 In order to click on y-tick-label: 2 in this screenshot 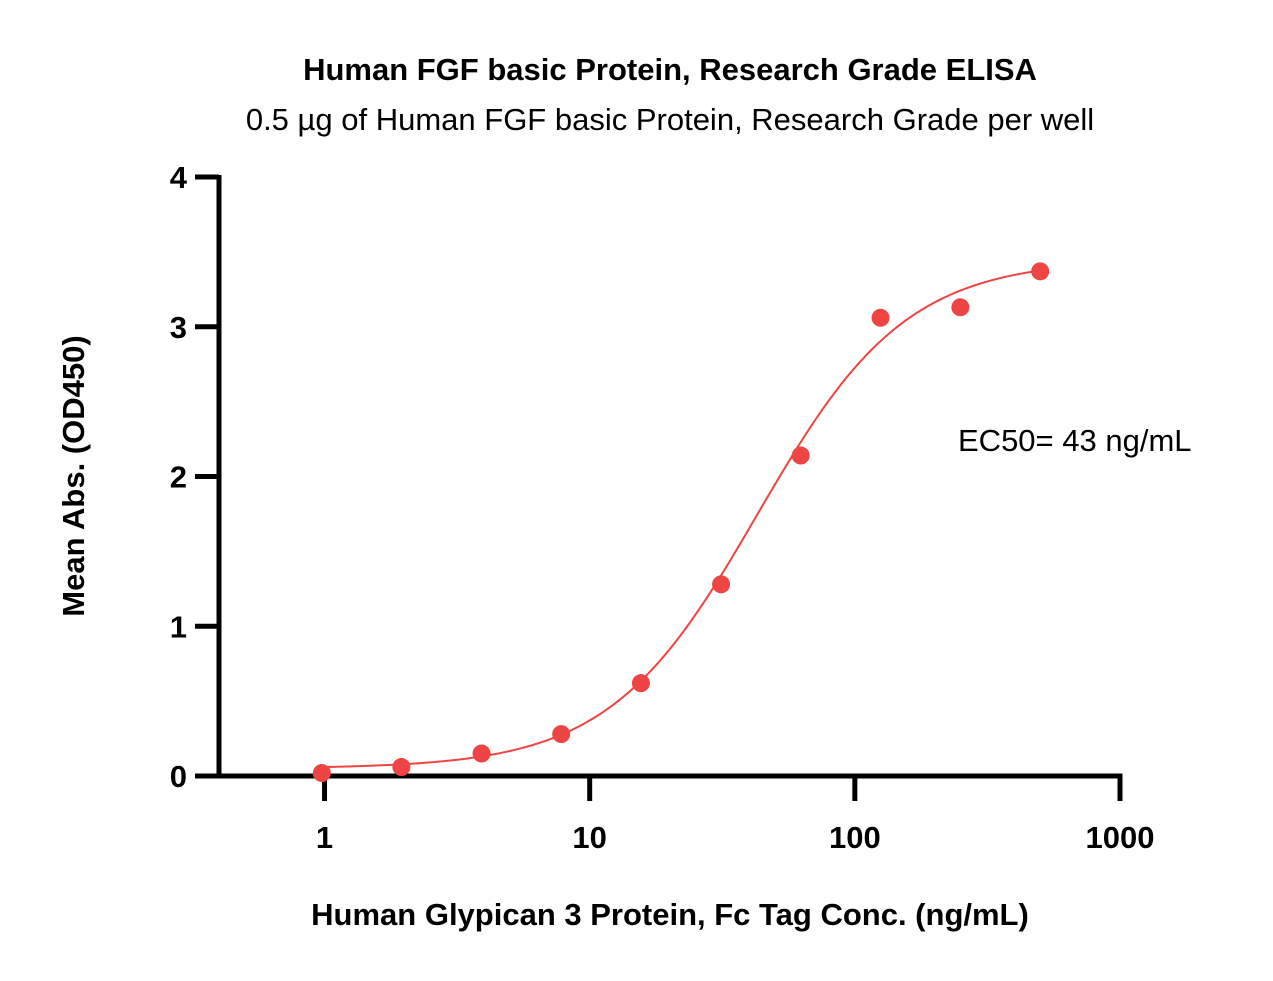, I will do `click(178, 477)`.